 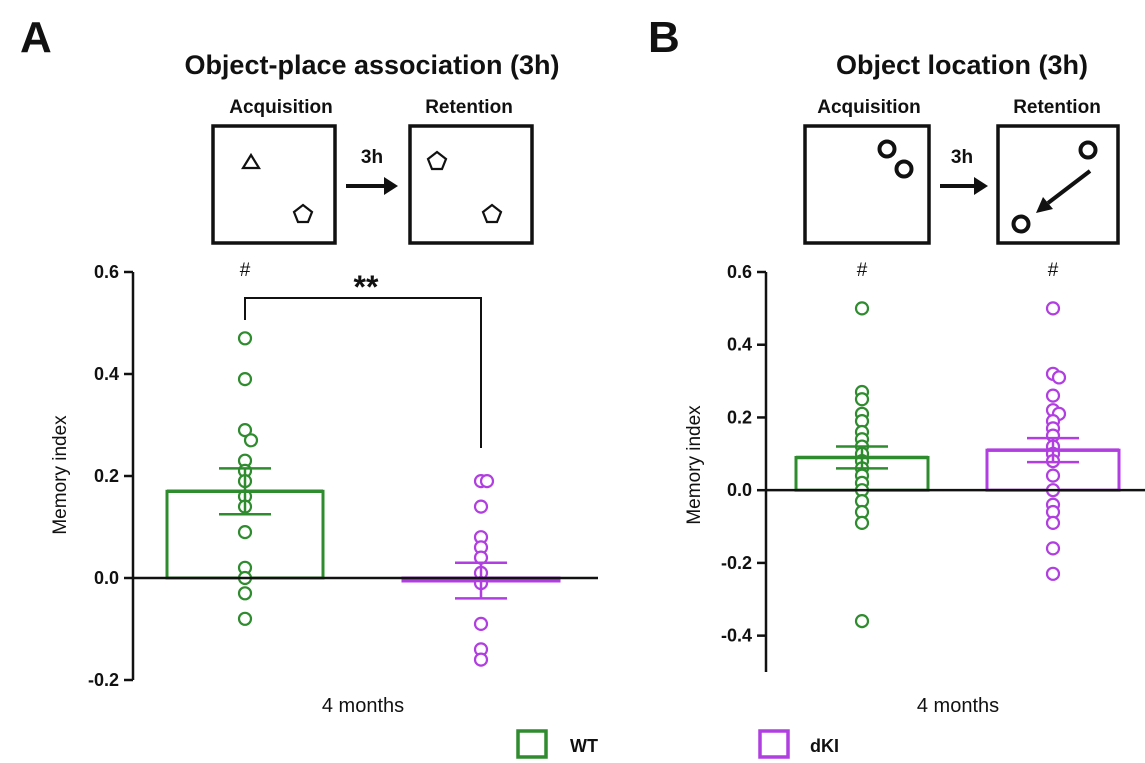 I want to click on legend-swatch-wt, so click(x=532, y=744).